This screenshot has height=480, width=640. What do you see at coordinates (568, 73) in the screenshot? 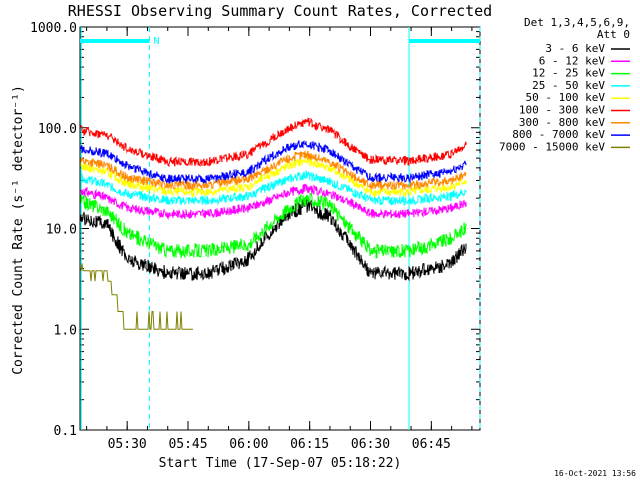
I see `legend-entry: 12 - 25 keV` at bounding box center [568, 73].